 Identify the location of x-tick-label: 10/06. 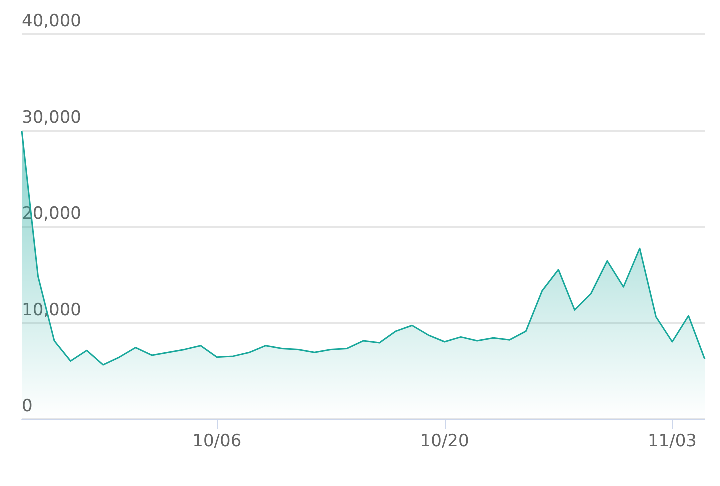
(217, 442).